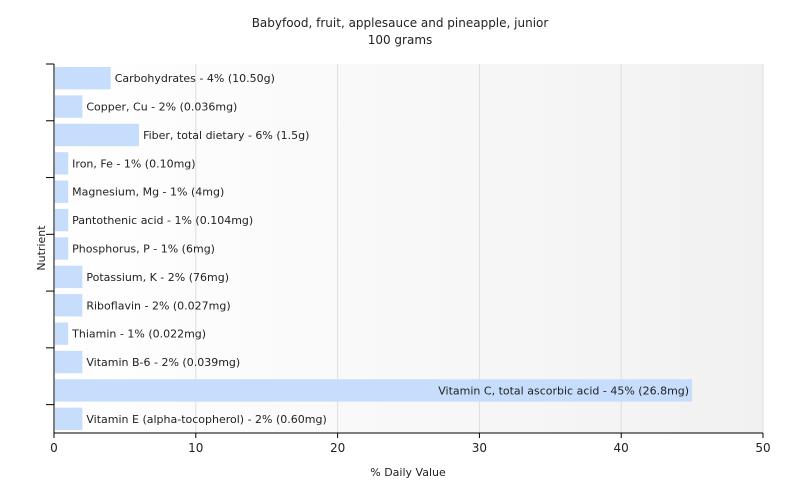 This screenshot has width=800, height=504. Describe the element at coordinates (41, 248) in the screenshot. I see `y-axis-title: Nutrient` at that location.